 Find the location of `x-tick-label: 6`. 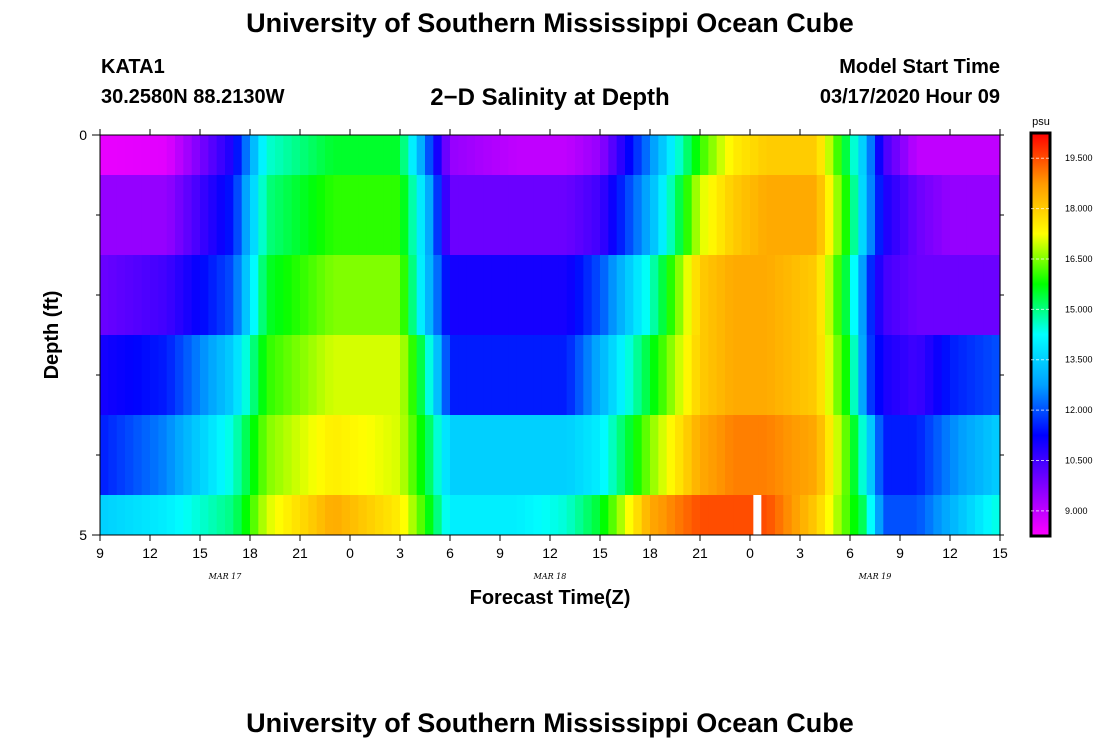

x-tick-label: 6 is located at coordinates (450, 553).